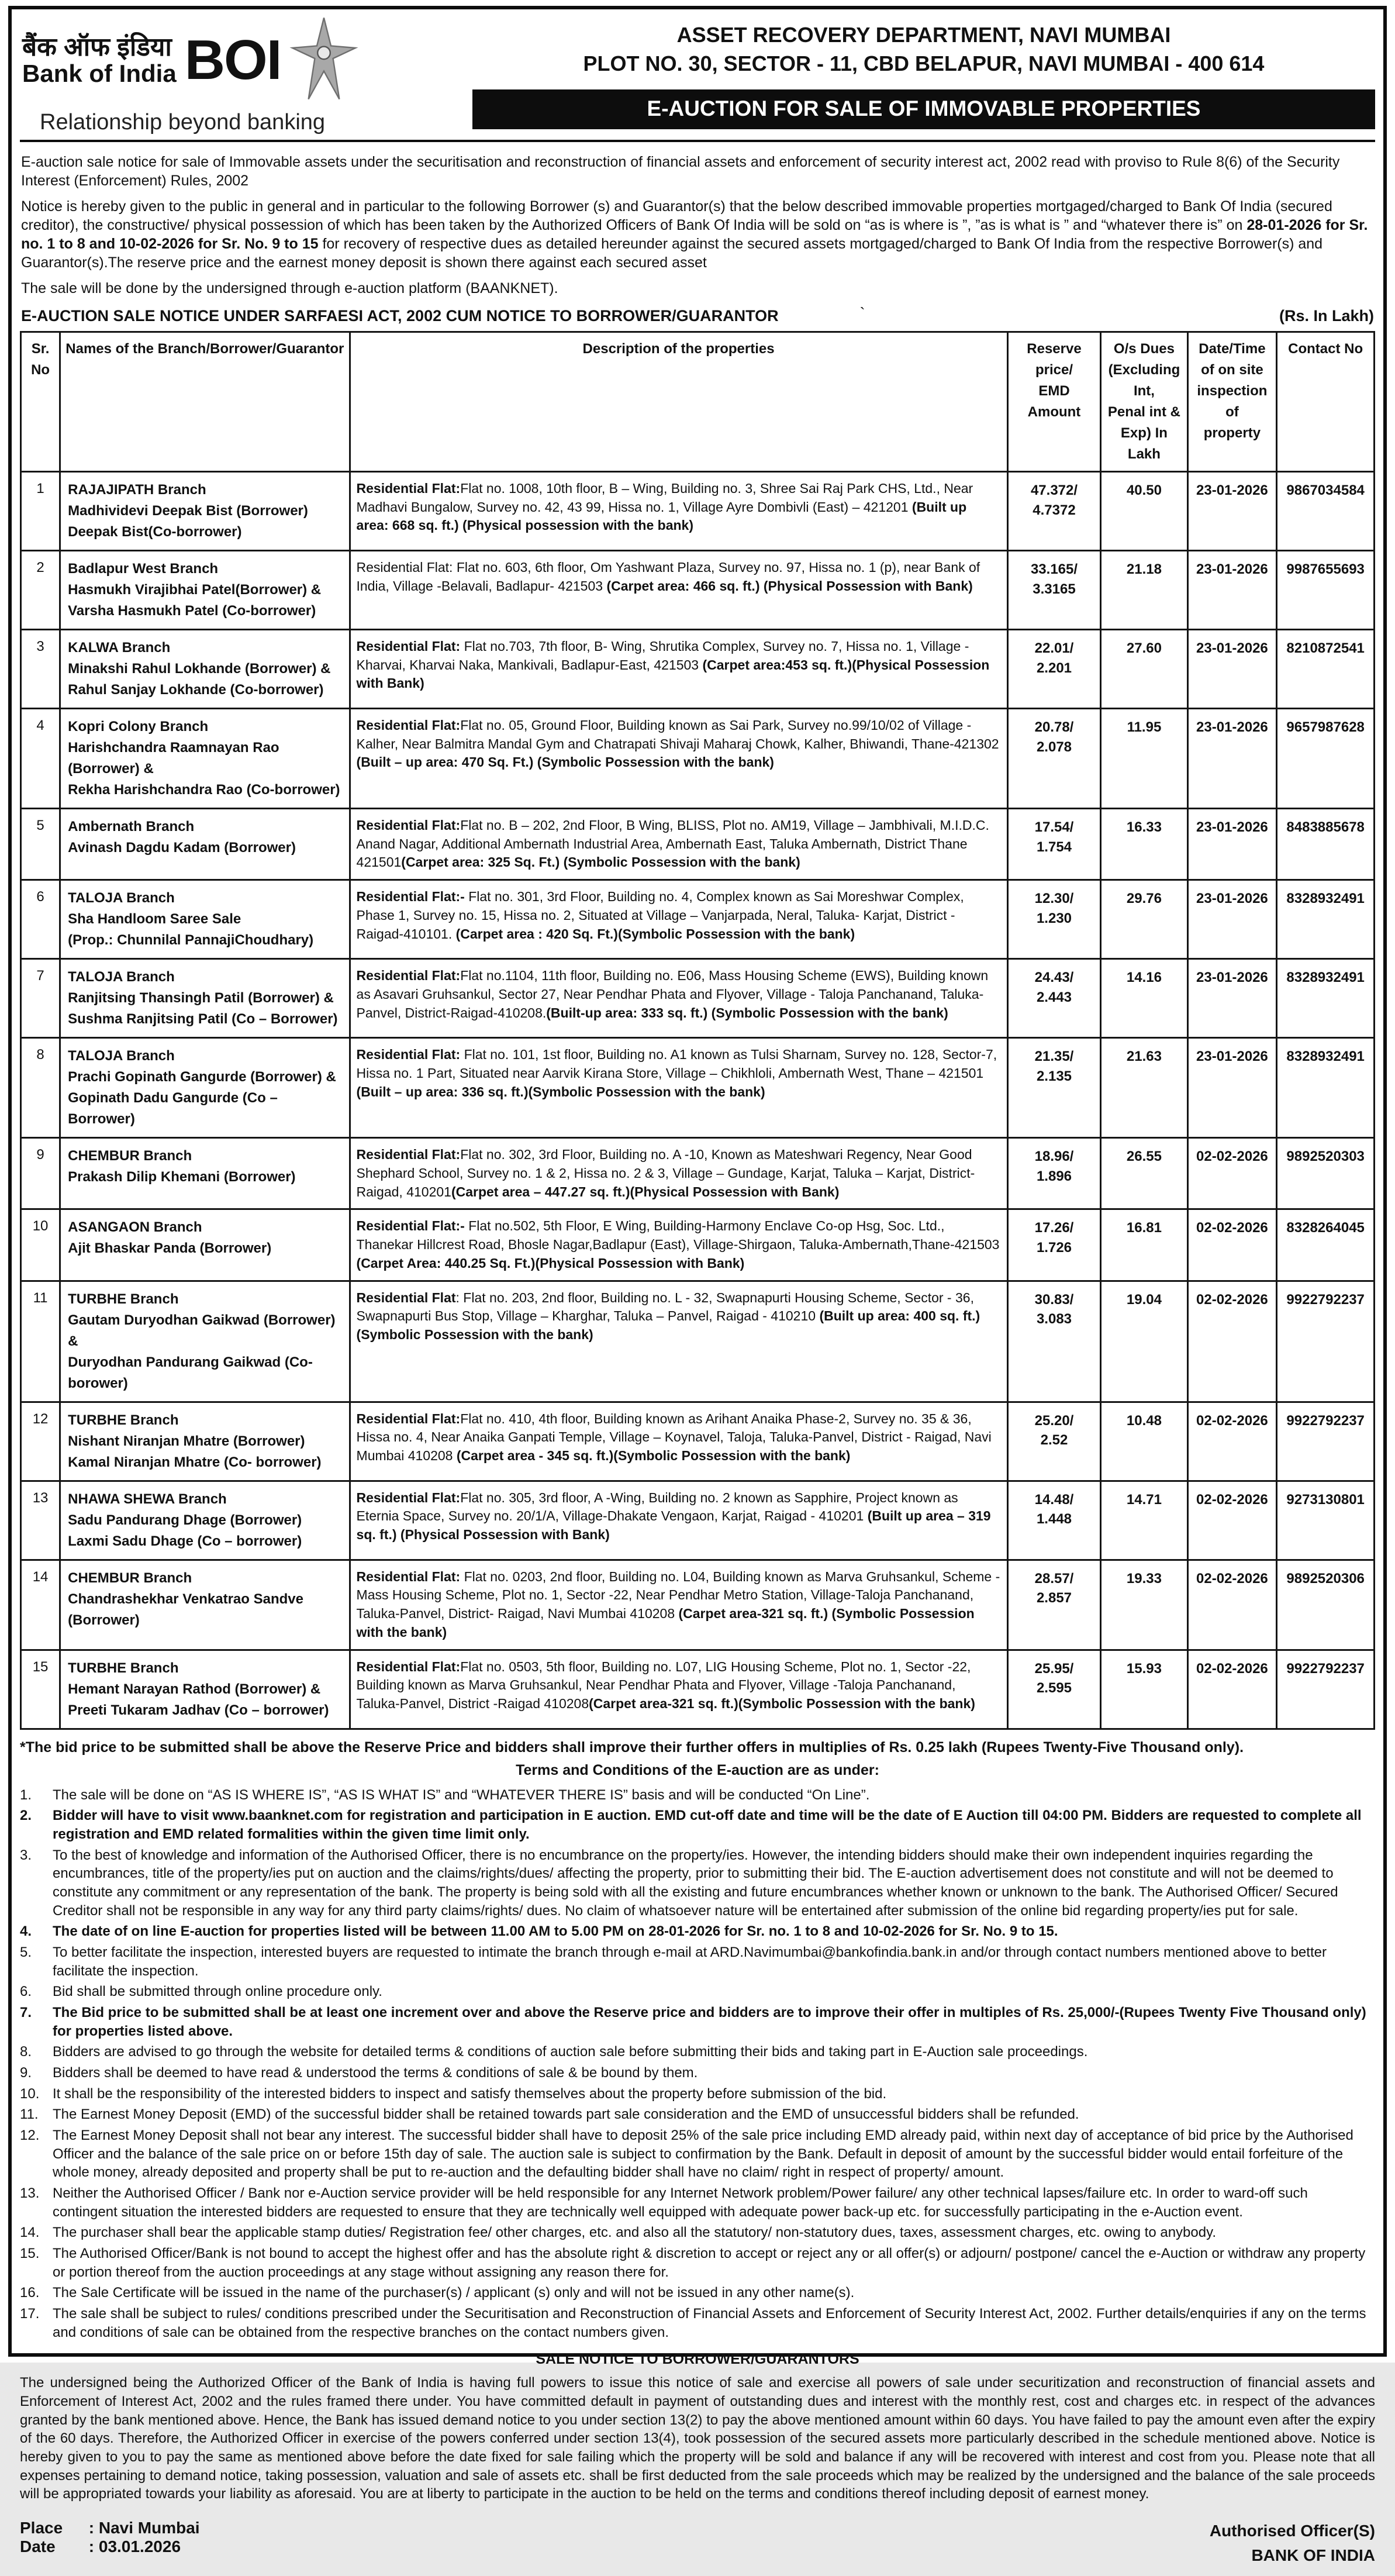 This screenshot has width=1395, height=2576. What do you see at coordinates (190, 1372) in the screenshot?
I see `branch-borrower-line: Duryodhan Pandurang Gaikwad (Co-borower)` at bounding box center [190, 1372].